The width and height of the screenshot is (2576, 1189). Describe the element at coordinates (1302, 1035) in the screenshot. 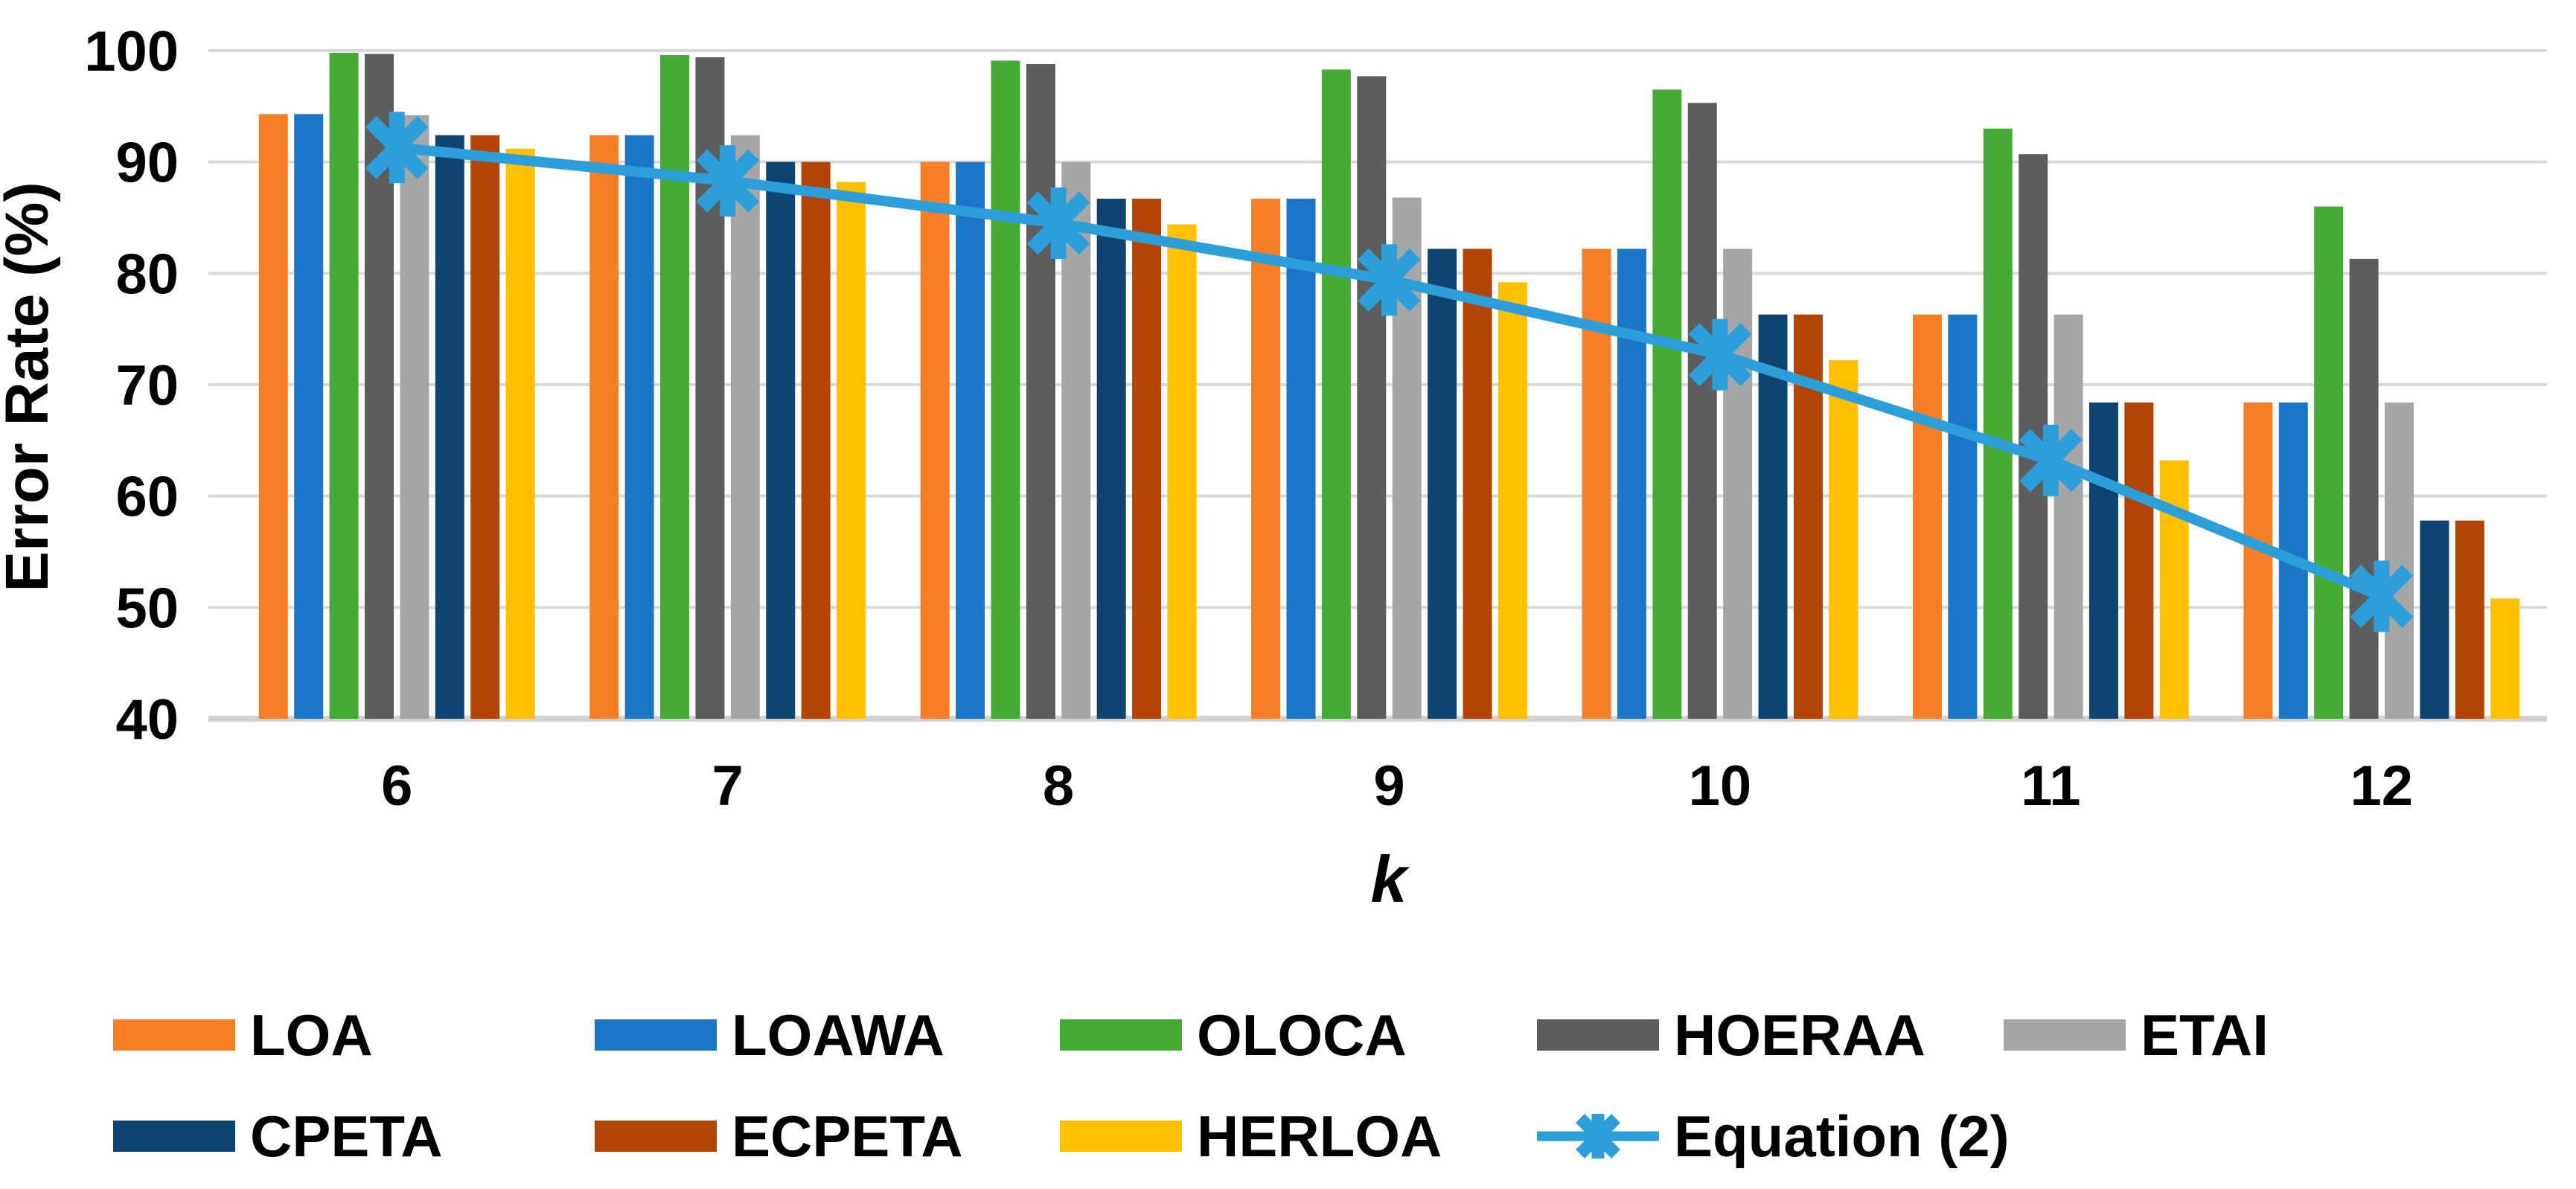

I see `legend-label: OLOCA` at that location.